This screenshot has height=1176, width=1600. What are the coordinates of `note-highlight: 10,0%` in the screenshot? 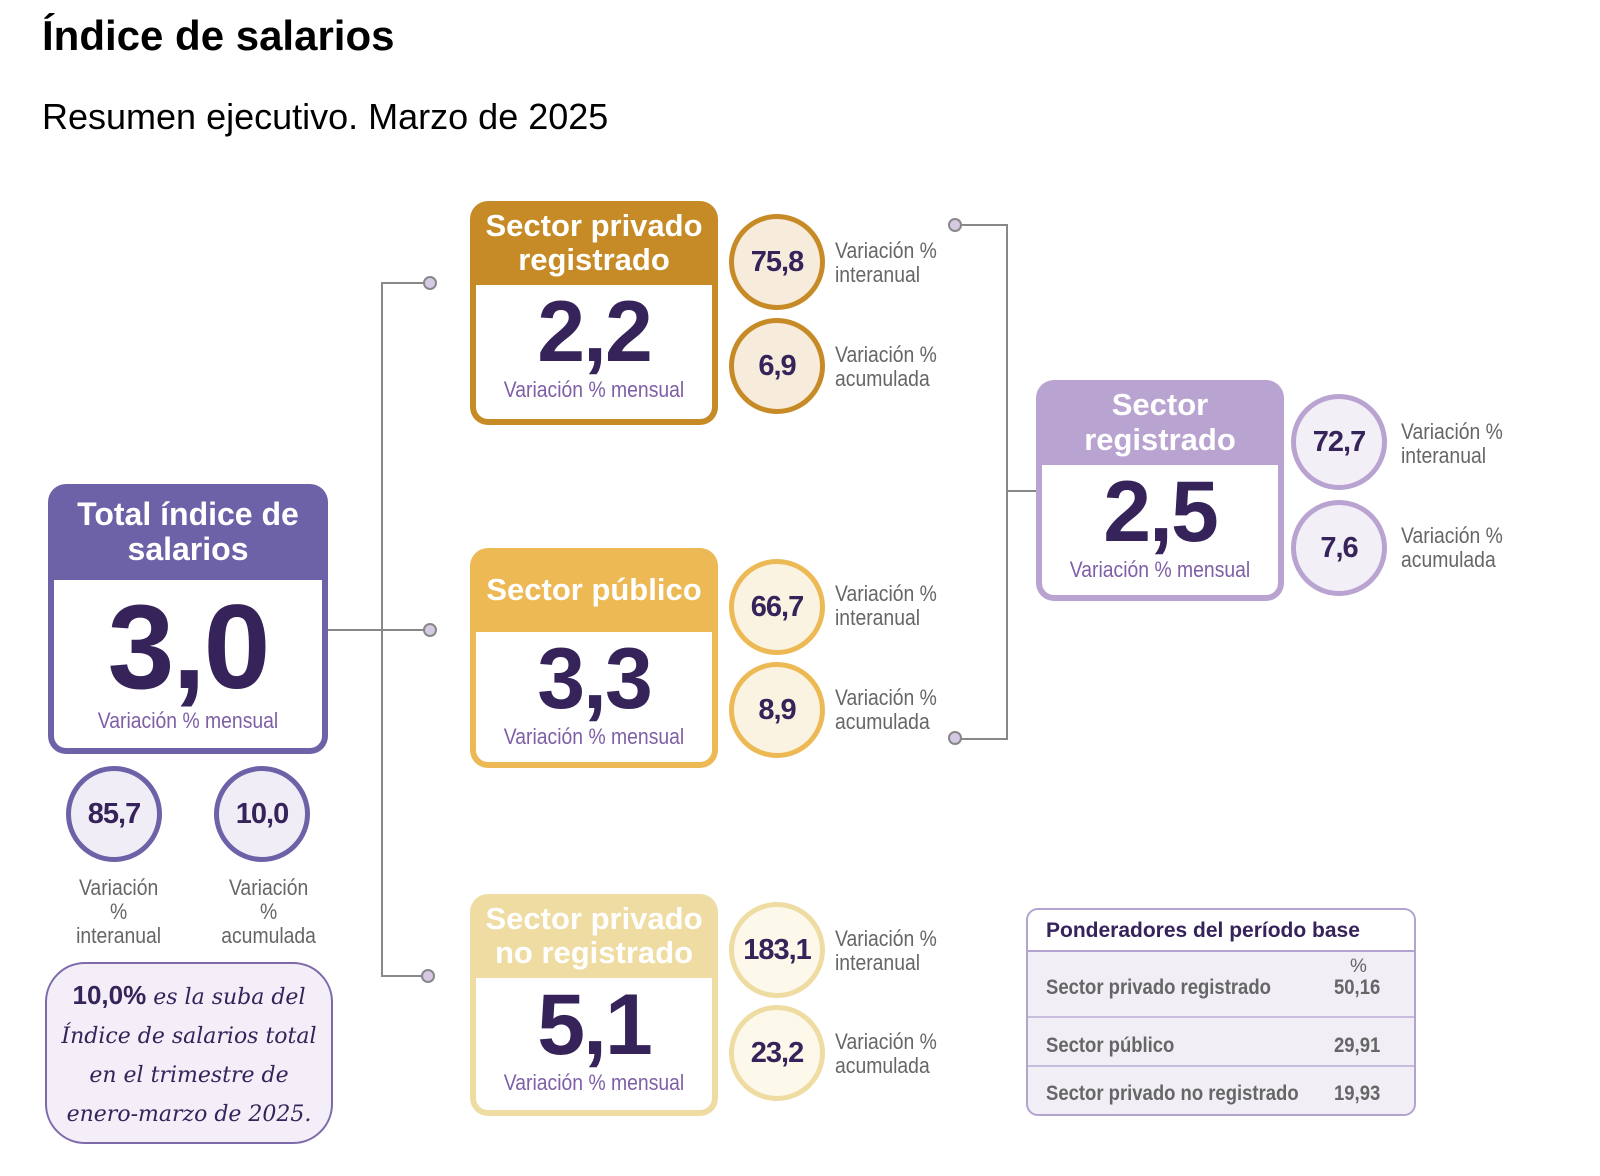 It's located at (109, 995).